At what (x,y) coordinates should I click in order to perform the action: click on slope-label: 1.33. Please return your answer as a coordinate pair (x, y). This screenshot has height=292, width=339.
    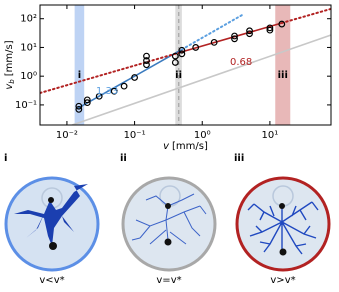
    Looking at the image, I should click on (107, 91).